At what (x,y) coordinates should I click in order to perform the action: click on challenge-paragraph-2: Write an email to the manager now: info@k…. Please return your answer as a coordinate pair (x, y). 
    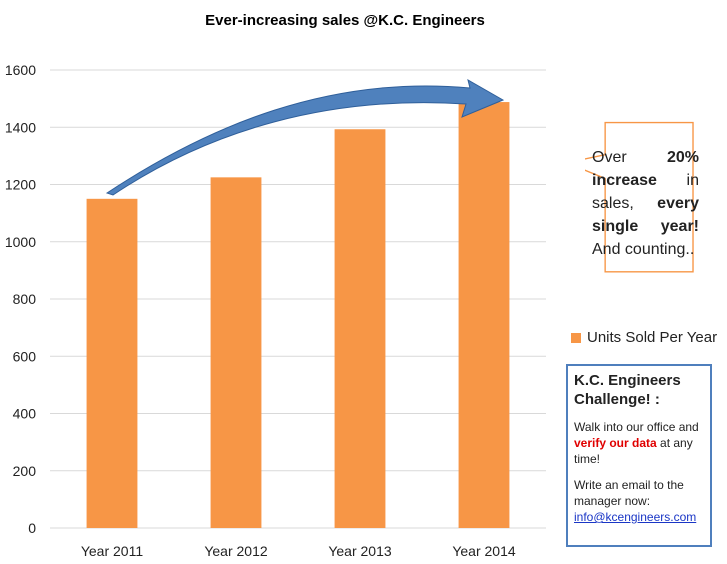
    Looking at the image, I should click on (639, 501).